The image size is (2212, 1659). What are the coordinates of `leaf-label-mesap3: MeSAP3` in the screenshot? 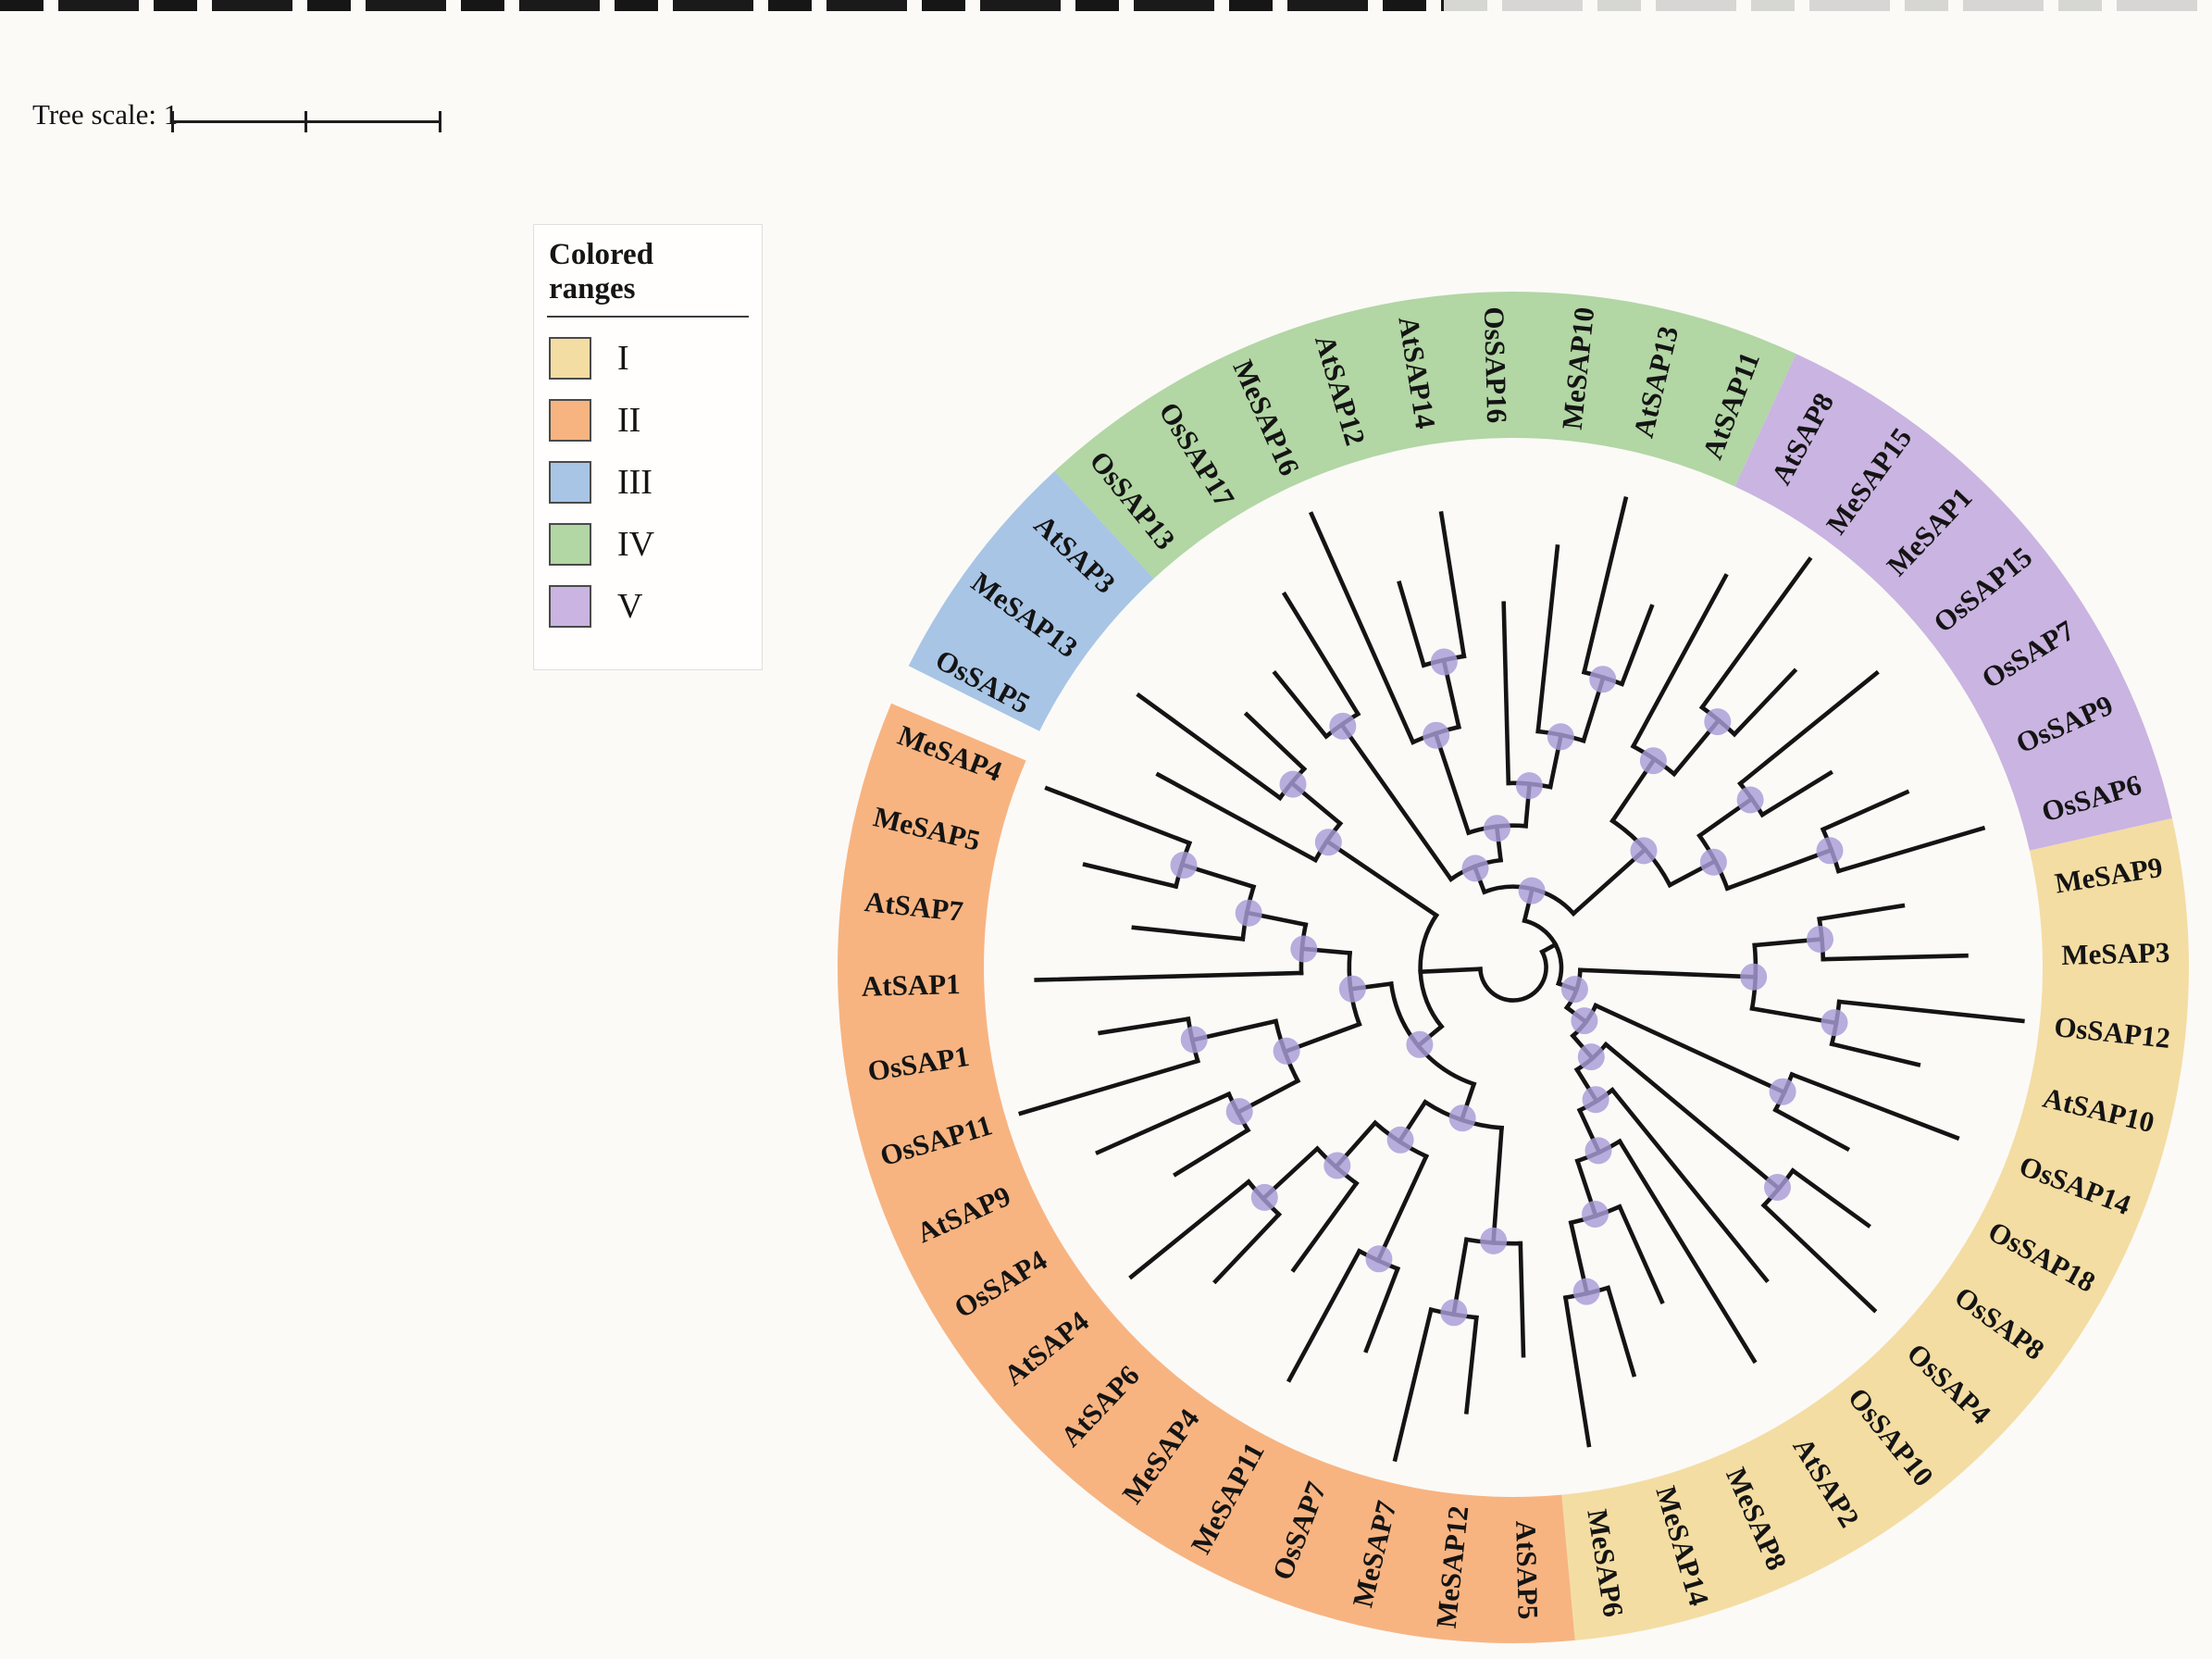 It's located at (2115, 953).